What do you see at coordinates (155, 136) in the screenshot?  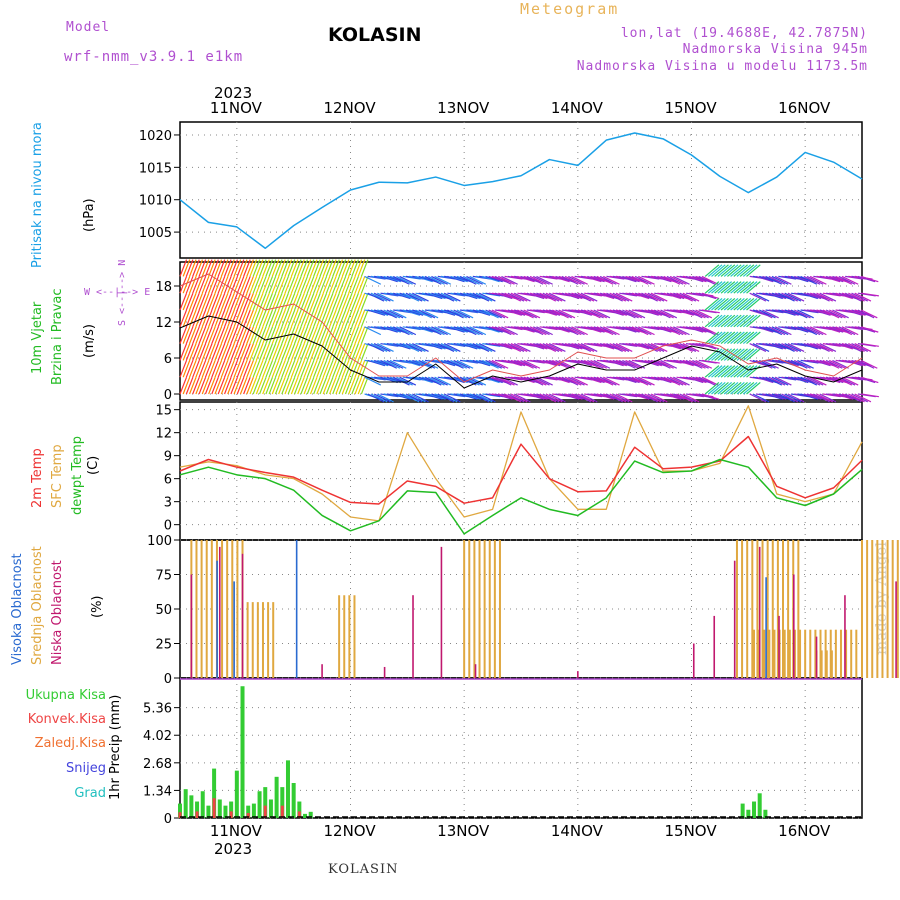 I see `y-tick-label: 1020` at bounding box center [155, 136].